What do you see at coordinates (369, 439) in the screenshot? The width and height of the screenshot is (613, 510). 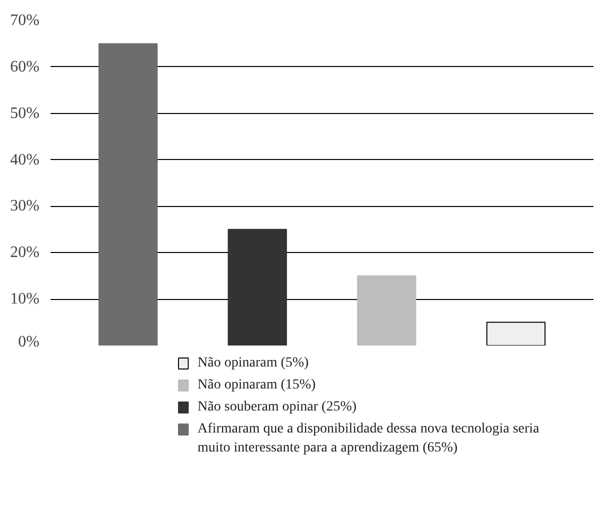 I see `legend-label: Afirmaram que a disponibilidade dessa nova tecnologia seria muito interessante para a aprendizagem (65%)` at bounding box center [369, 439].